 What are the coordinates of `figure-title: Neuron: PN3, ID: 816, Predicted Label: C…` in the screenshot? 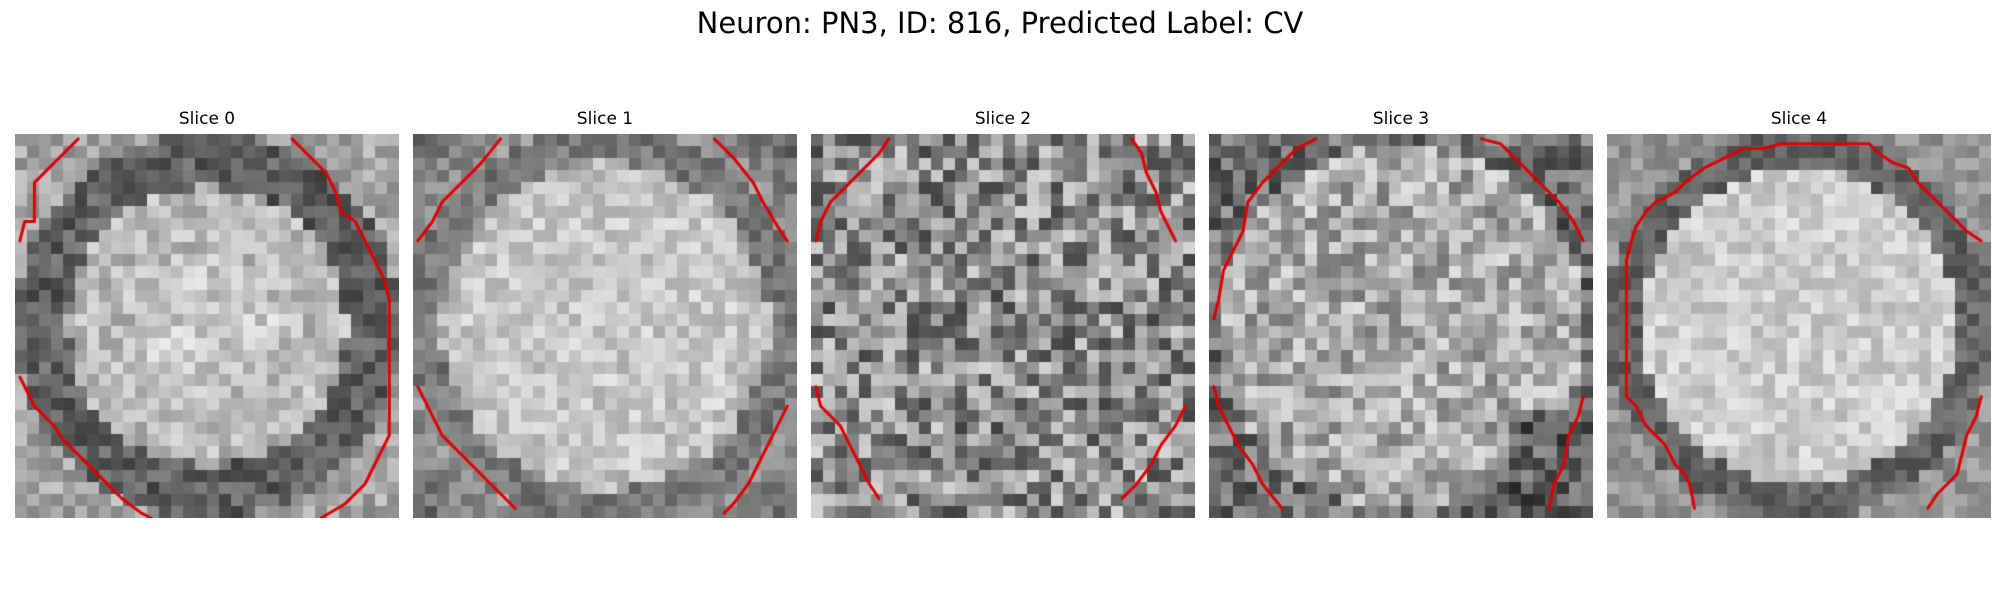 It's located at (1000, 23).